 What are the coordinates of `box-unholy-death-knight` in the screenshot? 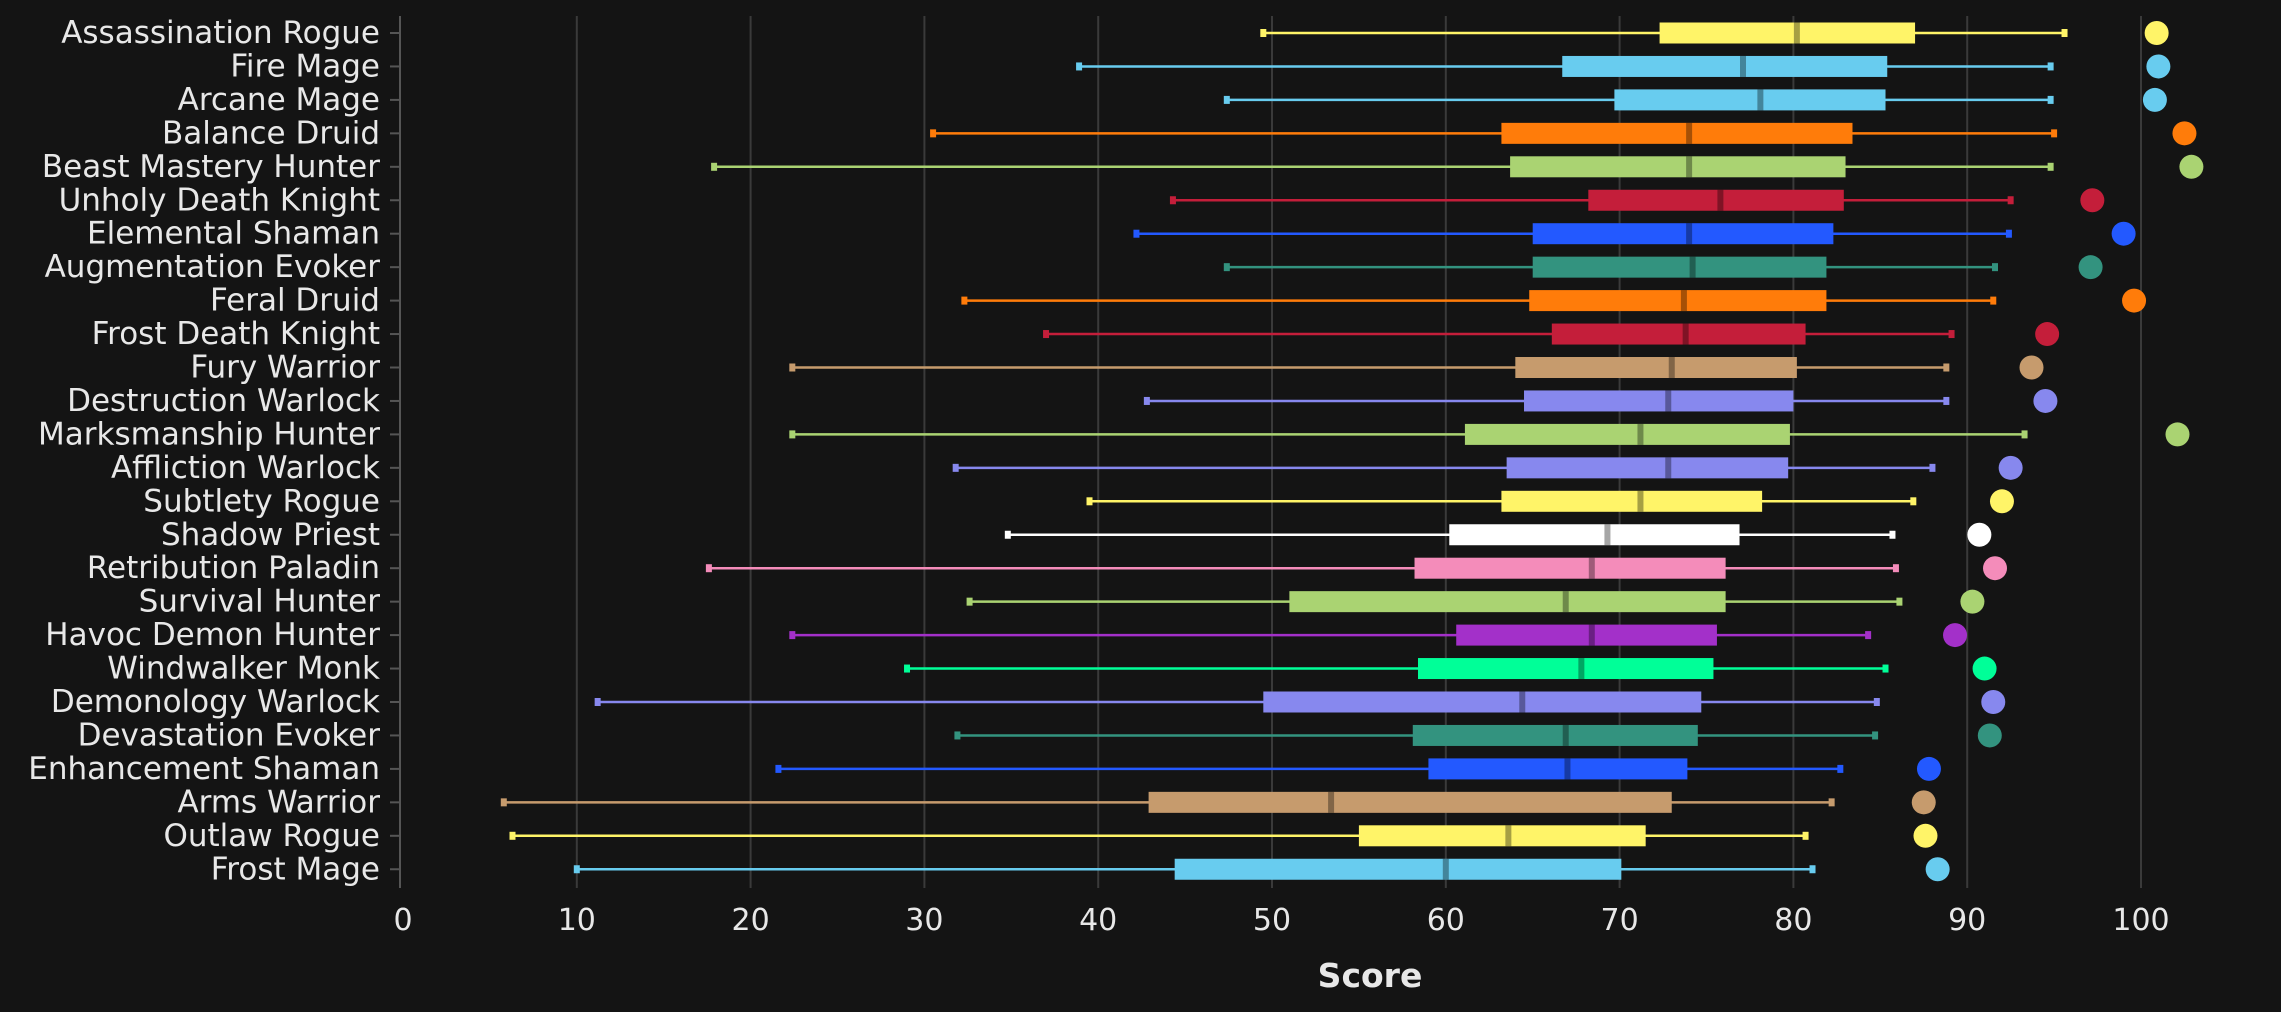 It's located at (1637, 200).